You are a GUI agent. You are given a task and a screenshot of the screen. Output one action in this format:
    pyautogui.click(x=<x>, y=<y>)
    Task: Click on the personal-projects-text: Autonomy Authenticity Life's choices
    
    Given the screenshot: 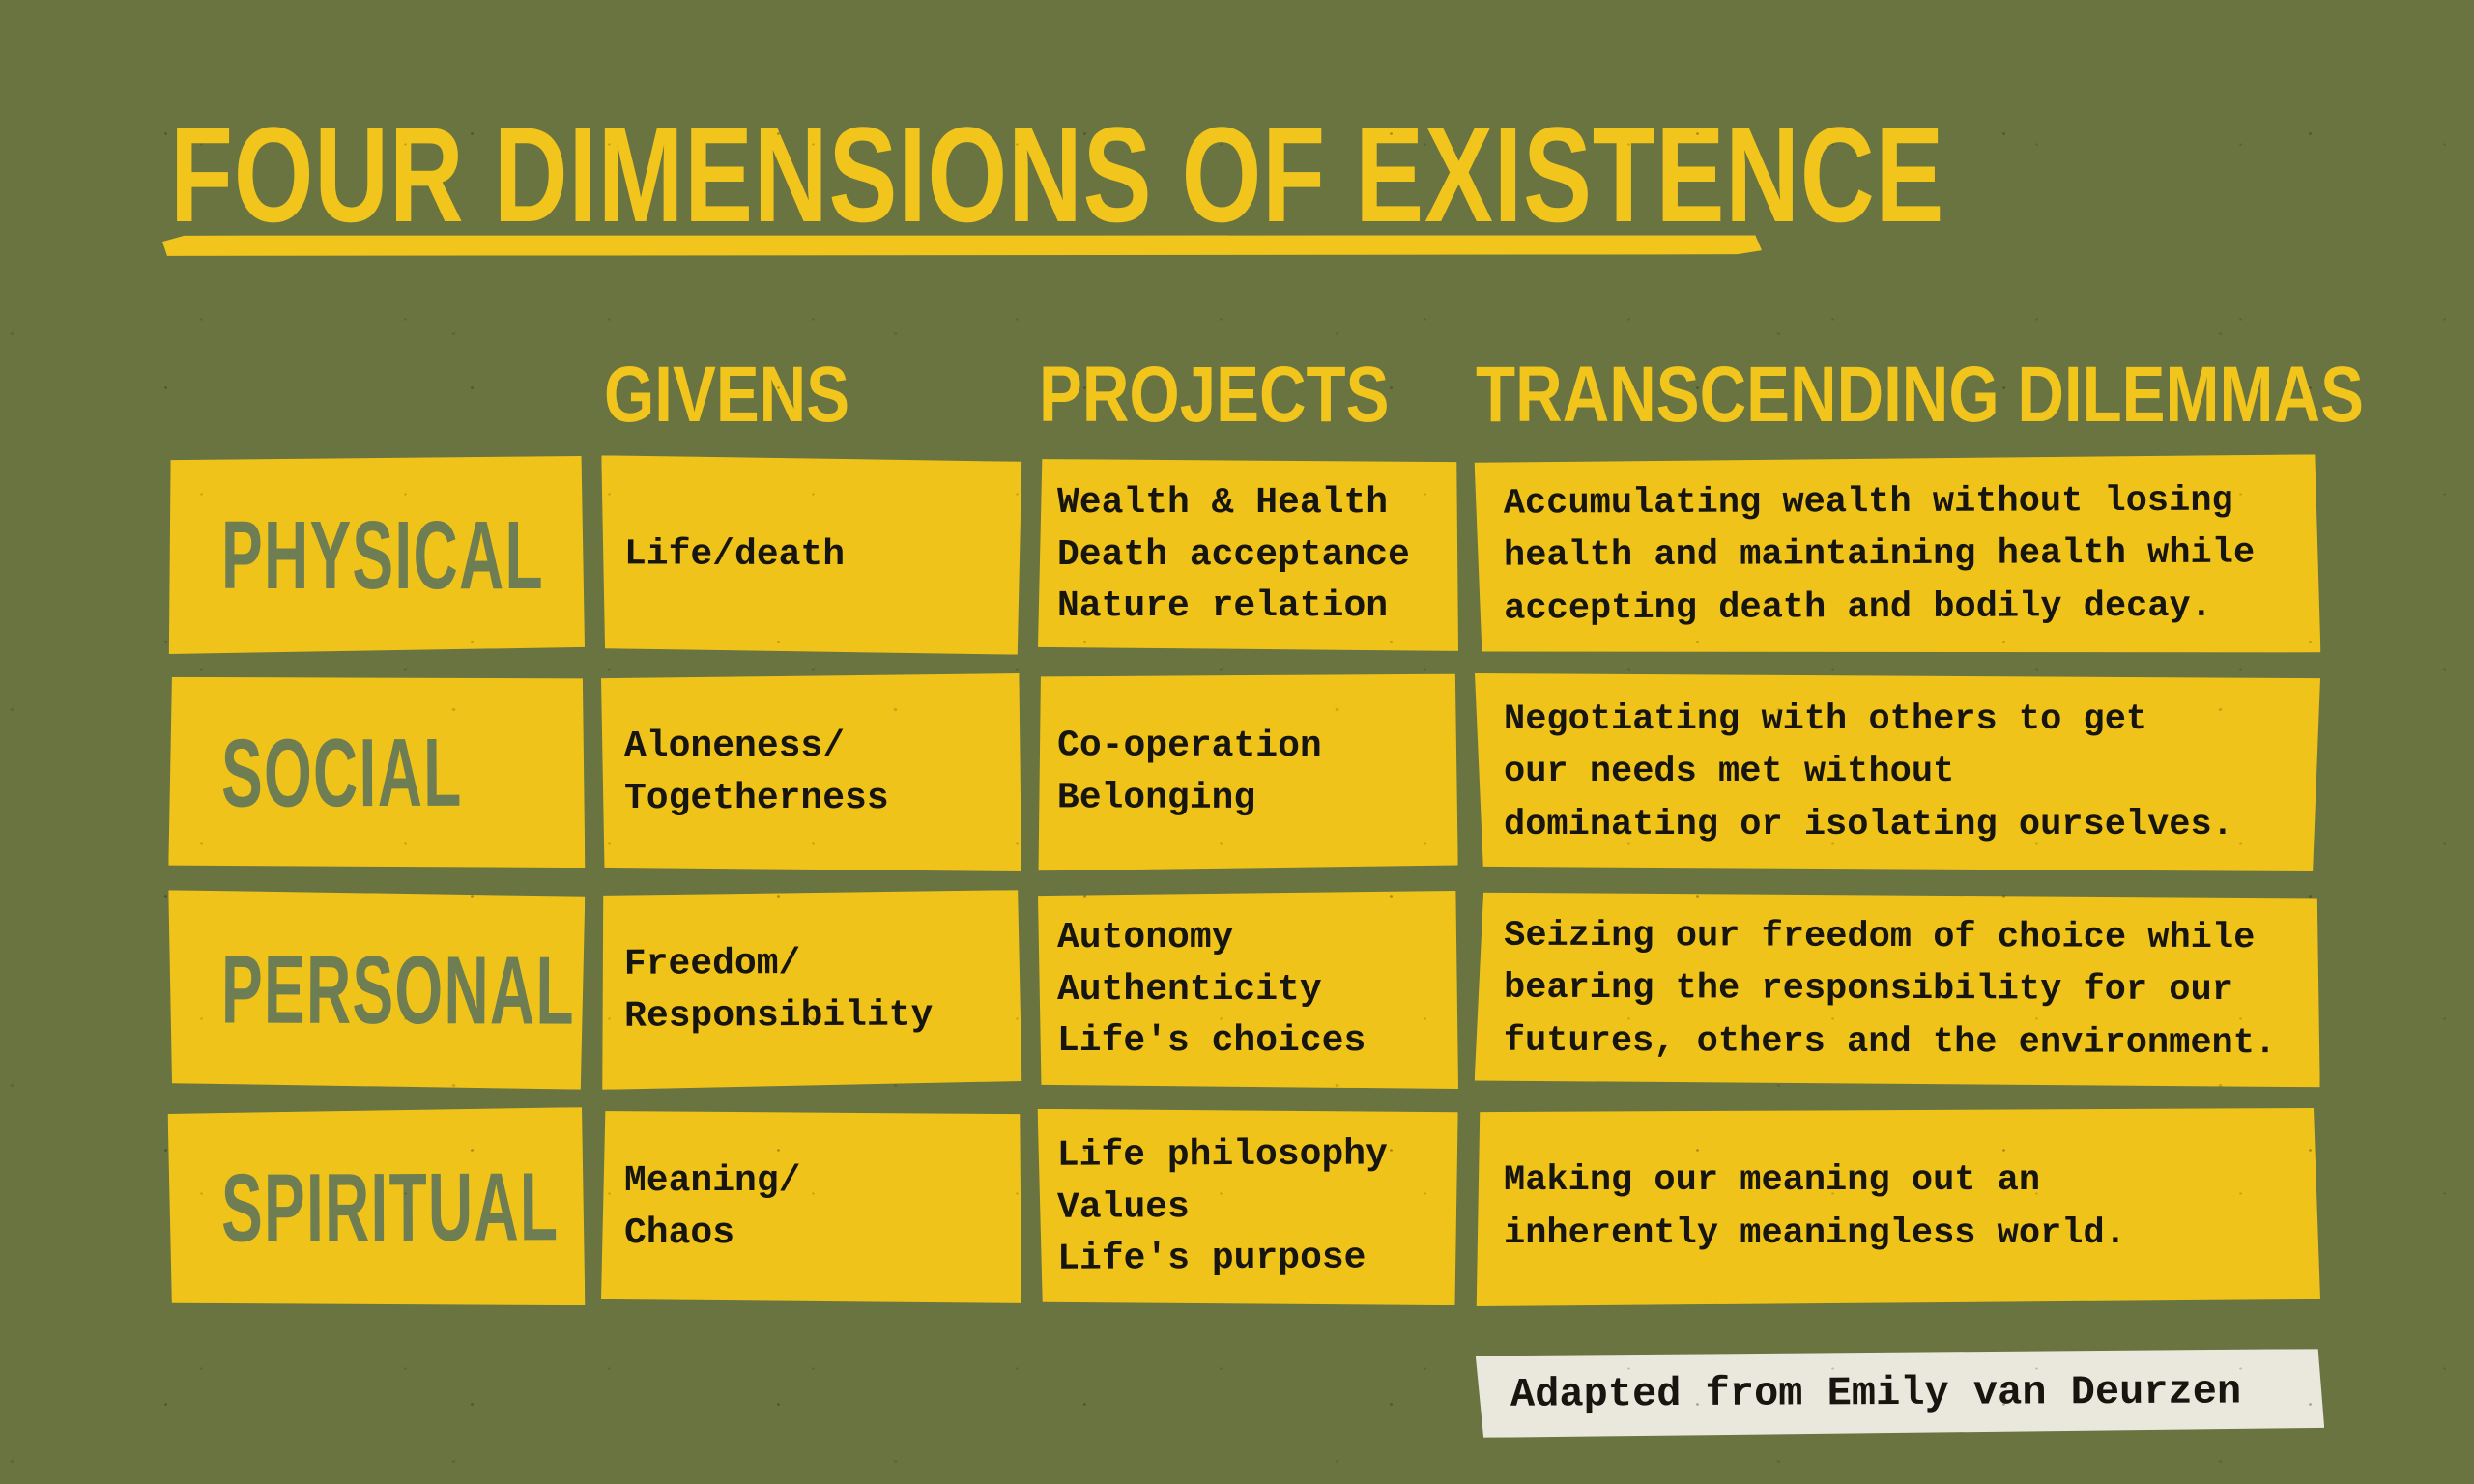 What is the action you would take?
    pyautogui.click(x=1211, y=990)
    